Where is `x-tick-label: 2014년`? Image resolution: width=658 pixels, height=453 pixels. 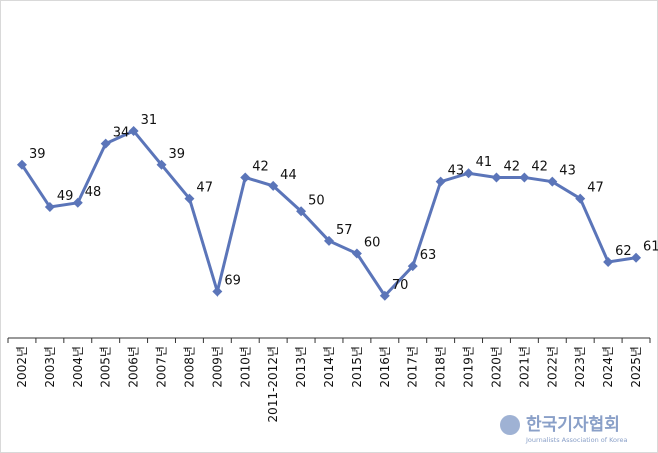 x-tick-label: 2014년 is located at coordinates (329, 367).